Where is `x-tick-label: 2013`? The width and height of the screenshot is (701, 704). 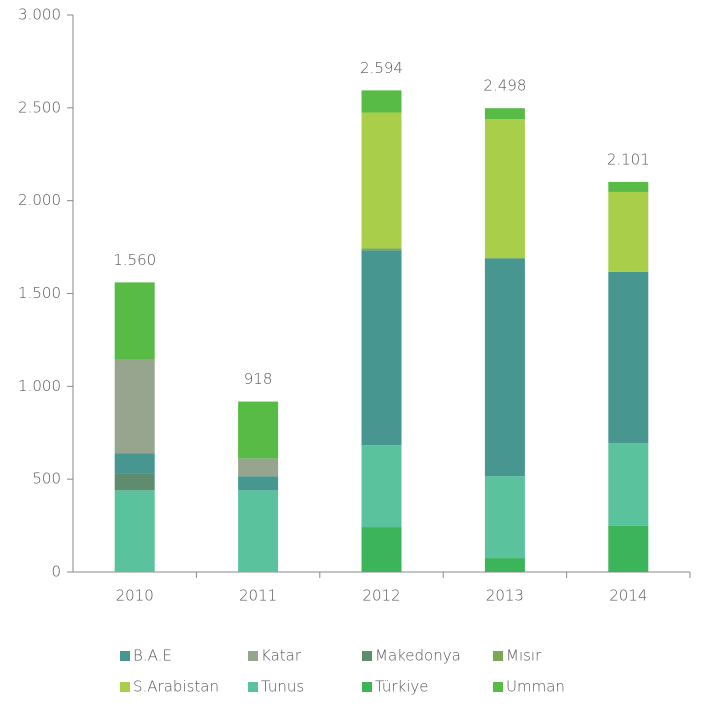
x-tick-label: 2013 is located at coordinates (505, 596).